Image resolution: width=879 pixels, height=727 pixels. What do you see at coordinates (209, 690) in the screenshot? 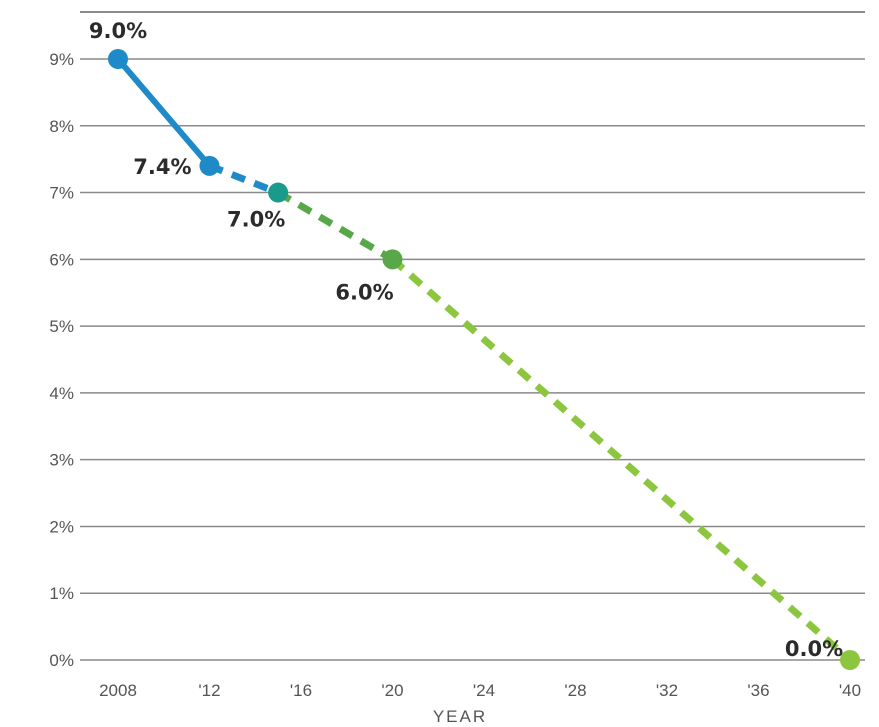
I see `x-tick-label: '12` at bounding box center [209, 690].